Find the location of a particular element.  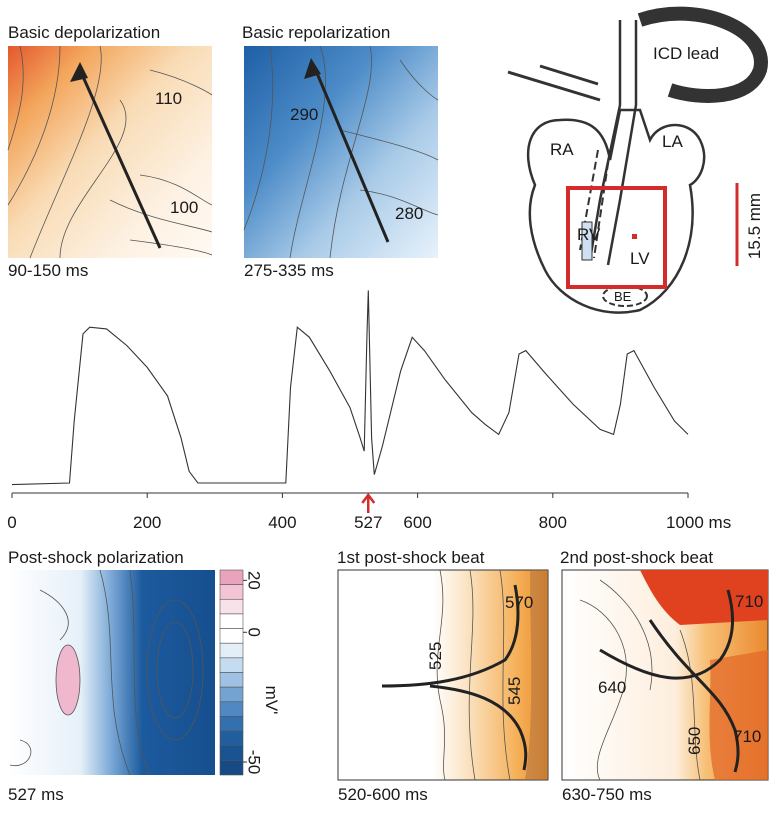

colorbar-tick-label: 20 is located at coordinates (254, 580).